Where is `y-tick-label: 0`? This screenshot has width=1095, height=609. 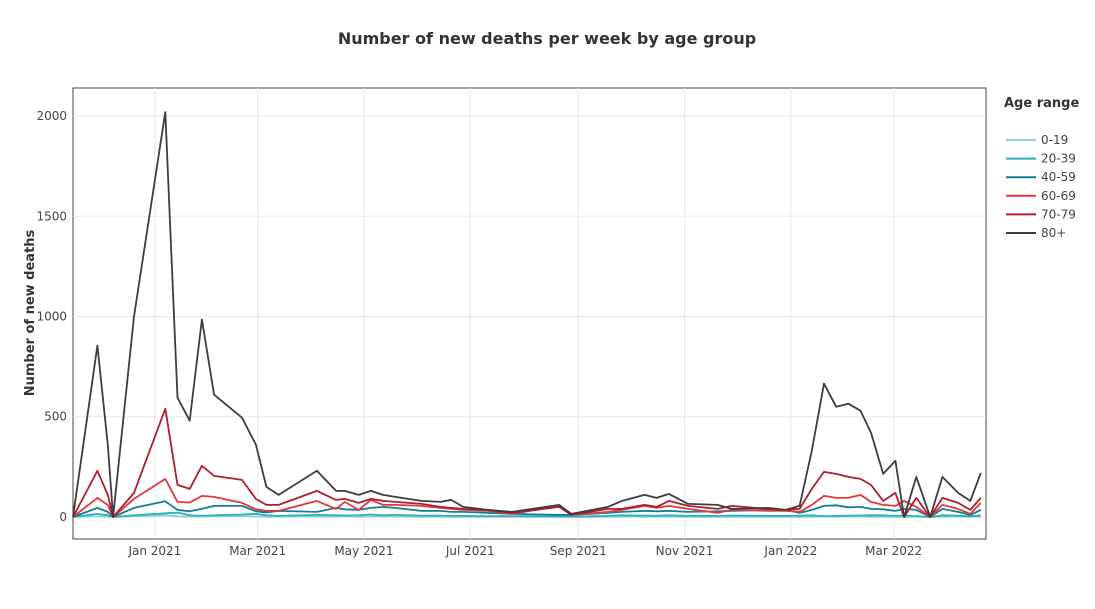
y-tick-label: 0 is located at coordinates (63, 517).